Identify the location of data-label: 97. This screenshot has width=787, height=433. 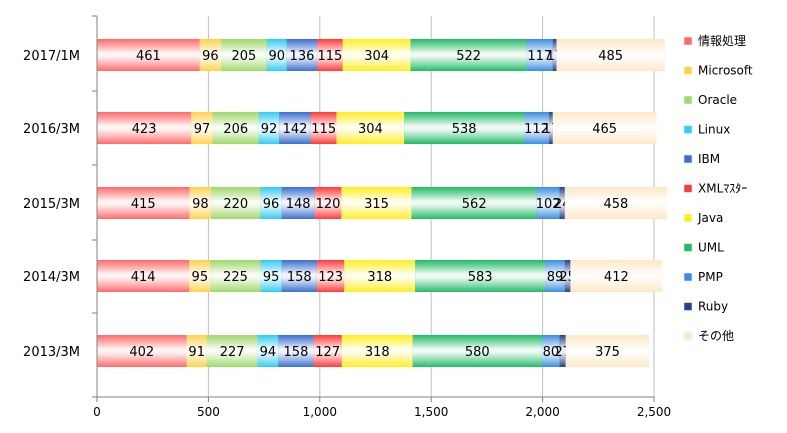
(202, 129).